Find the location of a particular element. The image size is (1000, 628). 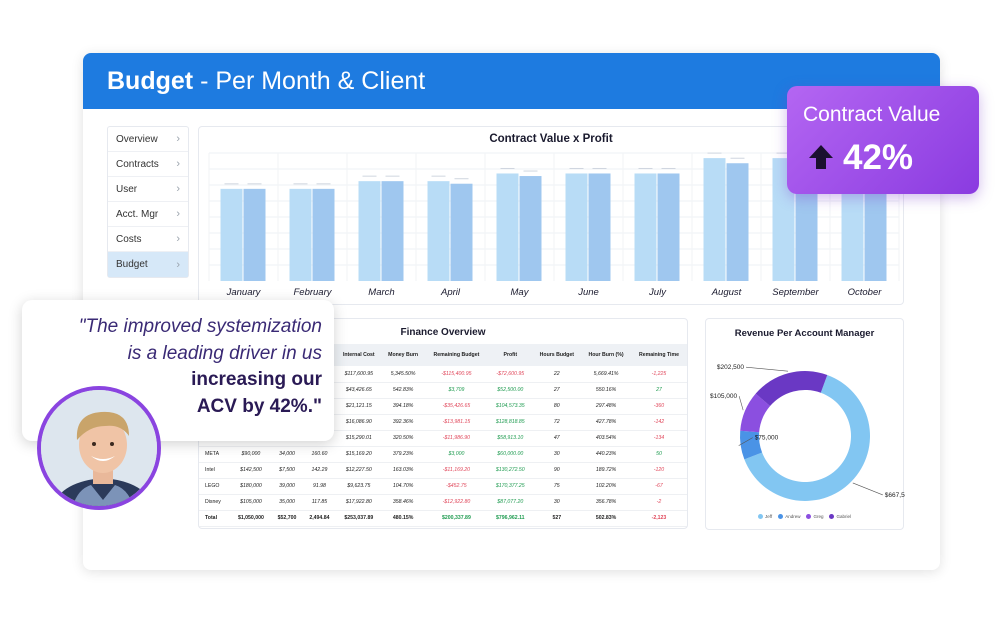

legend-item: Gabriel is located at coordinates (840, 517).